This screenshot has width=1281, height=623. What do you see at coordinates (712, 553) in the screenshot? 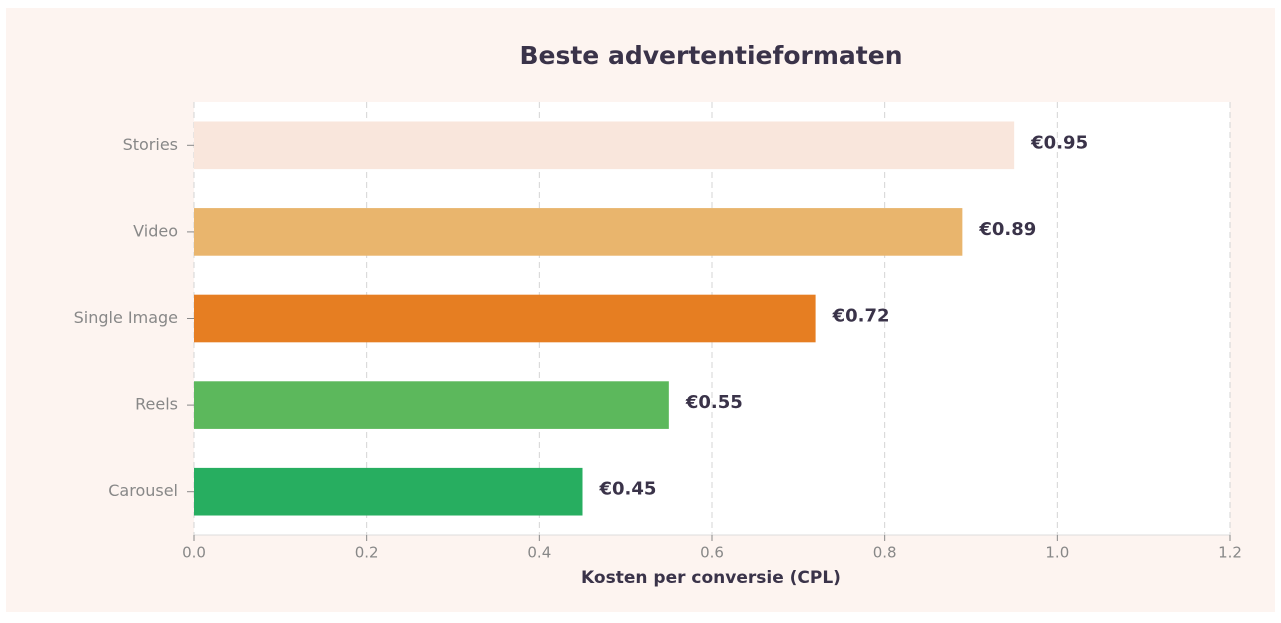
I see `x-tick-label: 0.6` at bounding box center [712, 553].